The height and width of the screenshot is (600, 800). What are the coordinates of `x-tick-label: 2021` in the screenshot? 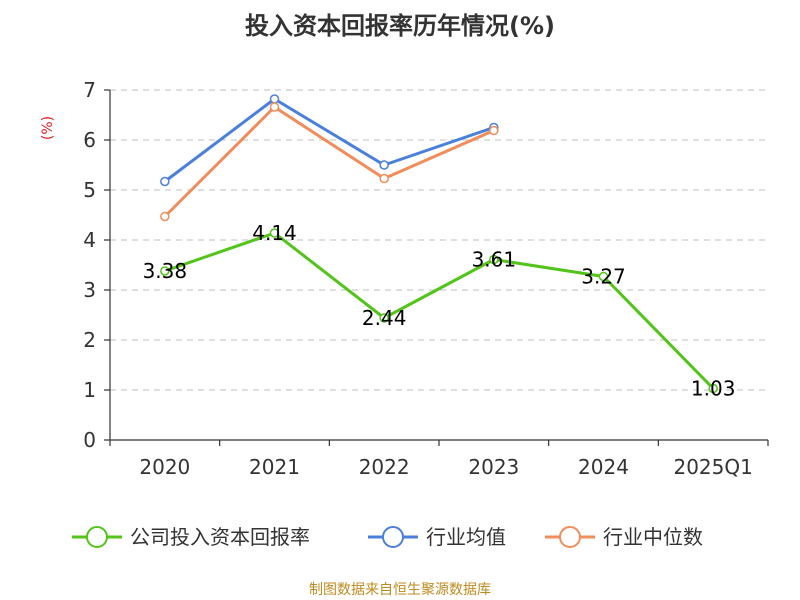 It's located at (274, 467).